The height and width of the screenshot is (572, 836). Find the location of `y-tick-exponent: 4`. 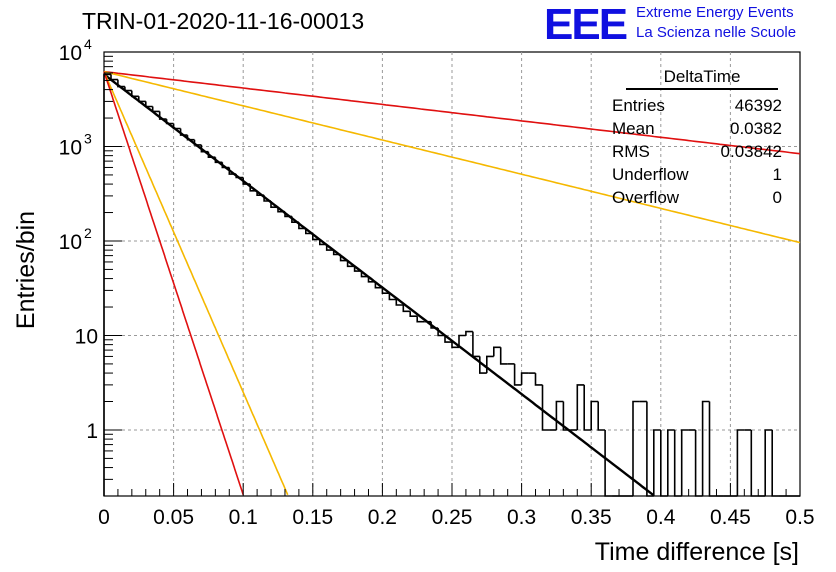

y-tick-exponent: 4 is located at coordinates (88, 44).